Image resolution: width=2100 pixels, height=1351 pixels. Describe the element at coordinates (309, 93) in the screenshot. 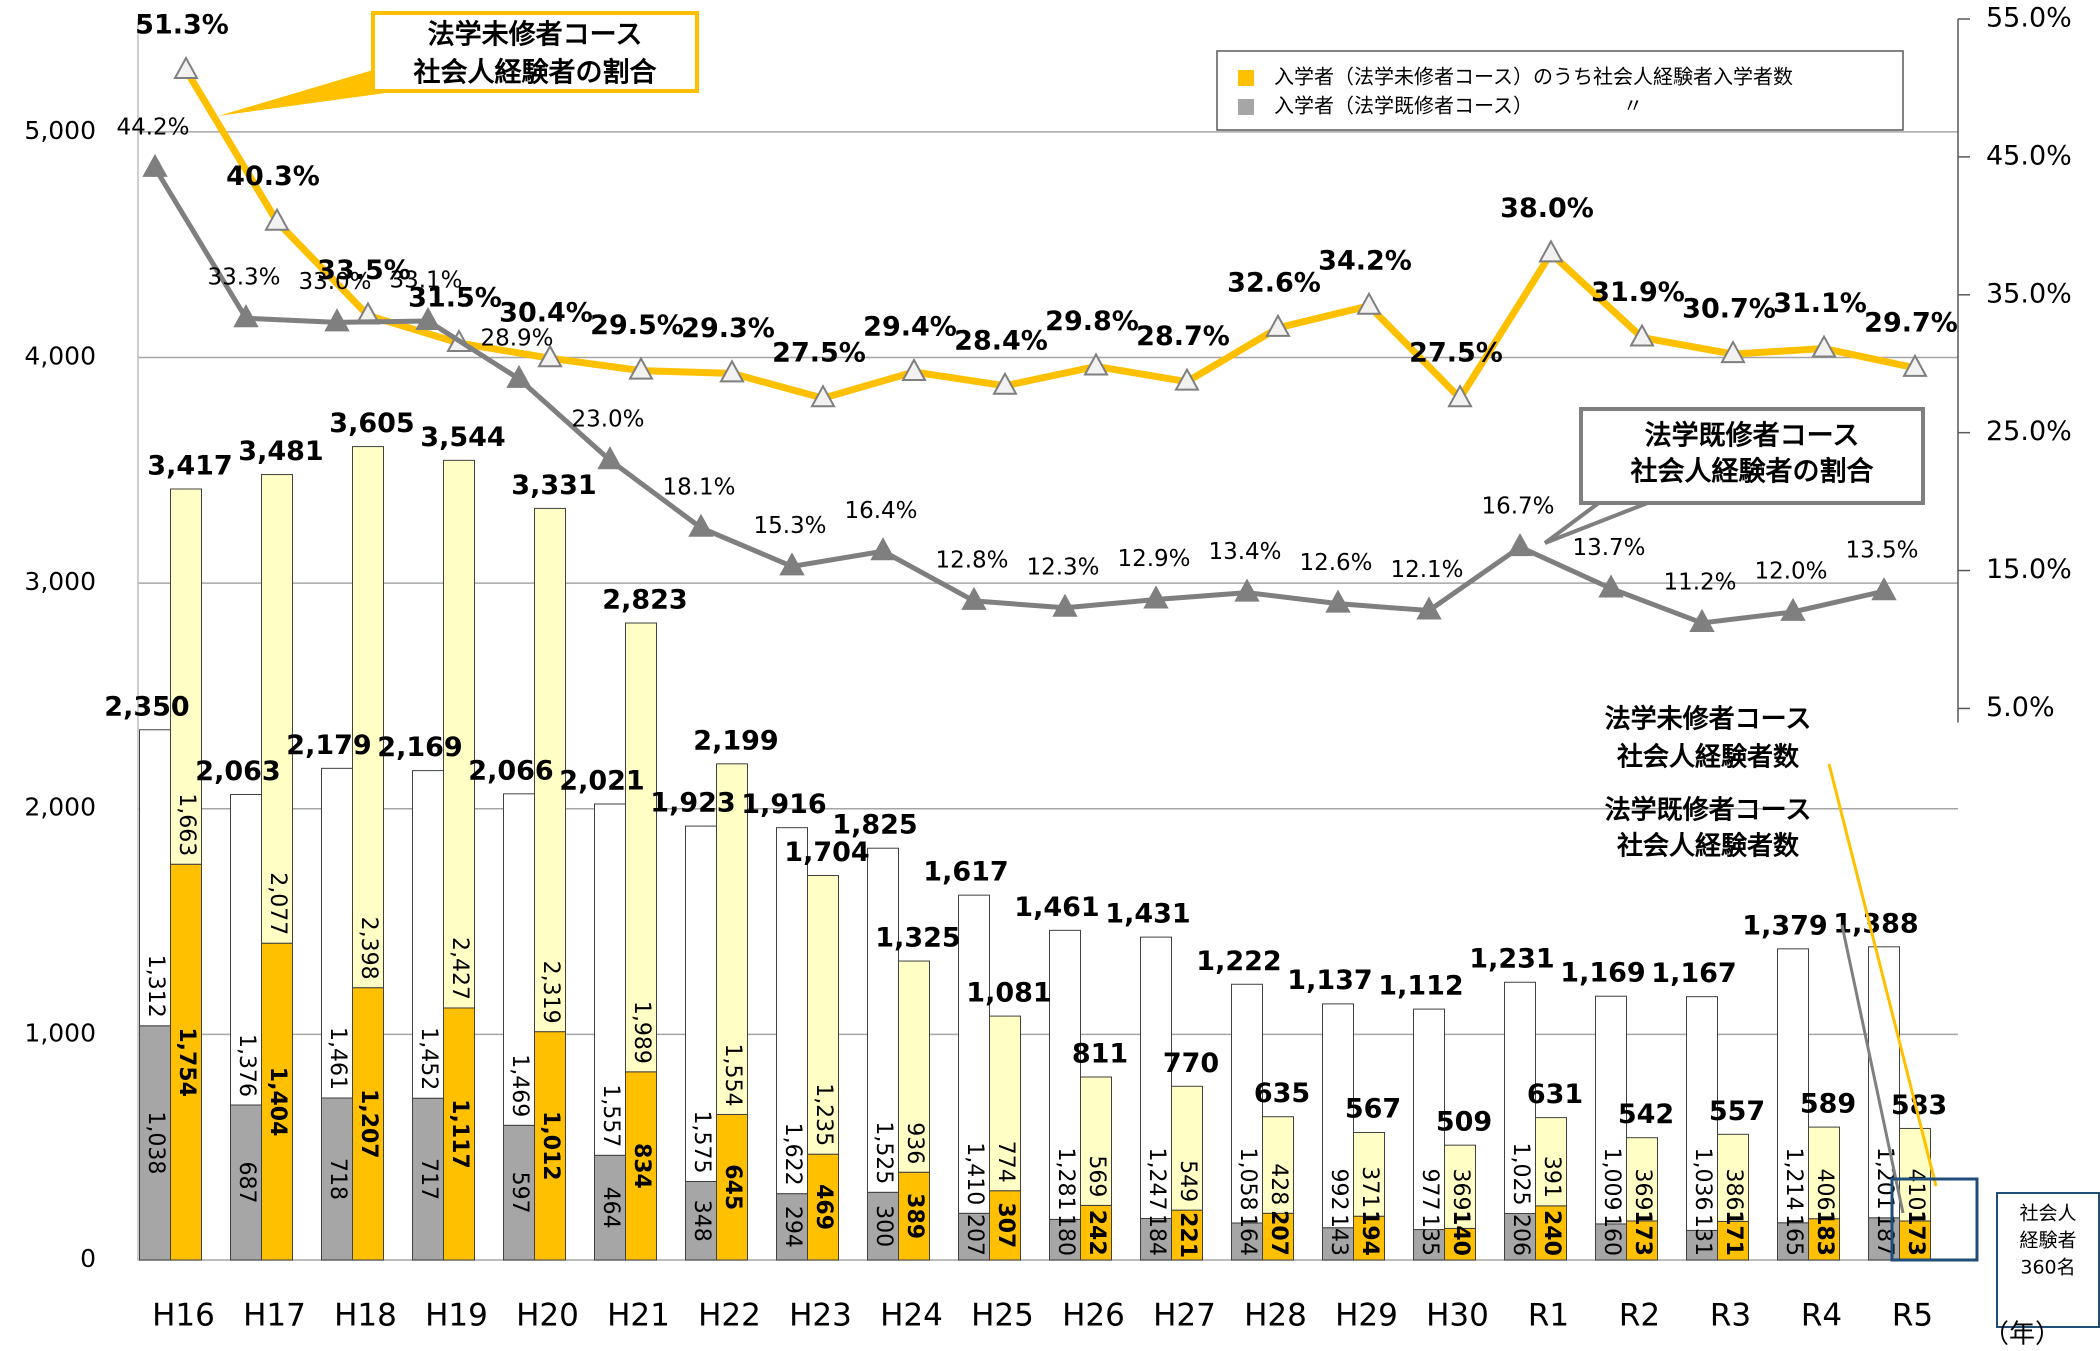

I see `callout-pointer` at that location.